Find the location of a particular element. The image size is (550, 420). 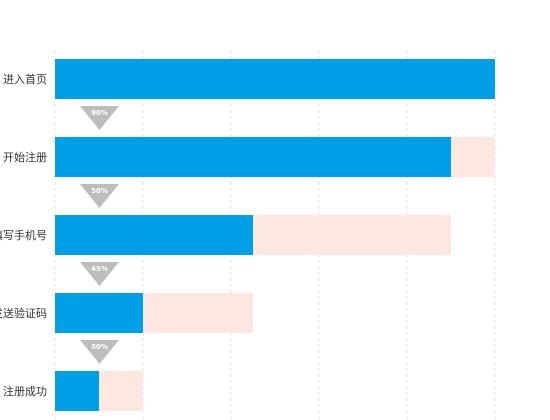

category-label: 填写手机号 is located at coordinates (23, 235).